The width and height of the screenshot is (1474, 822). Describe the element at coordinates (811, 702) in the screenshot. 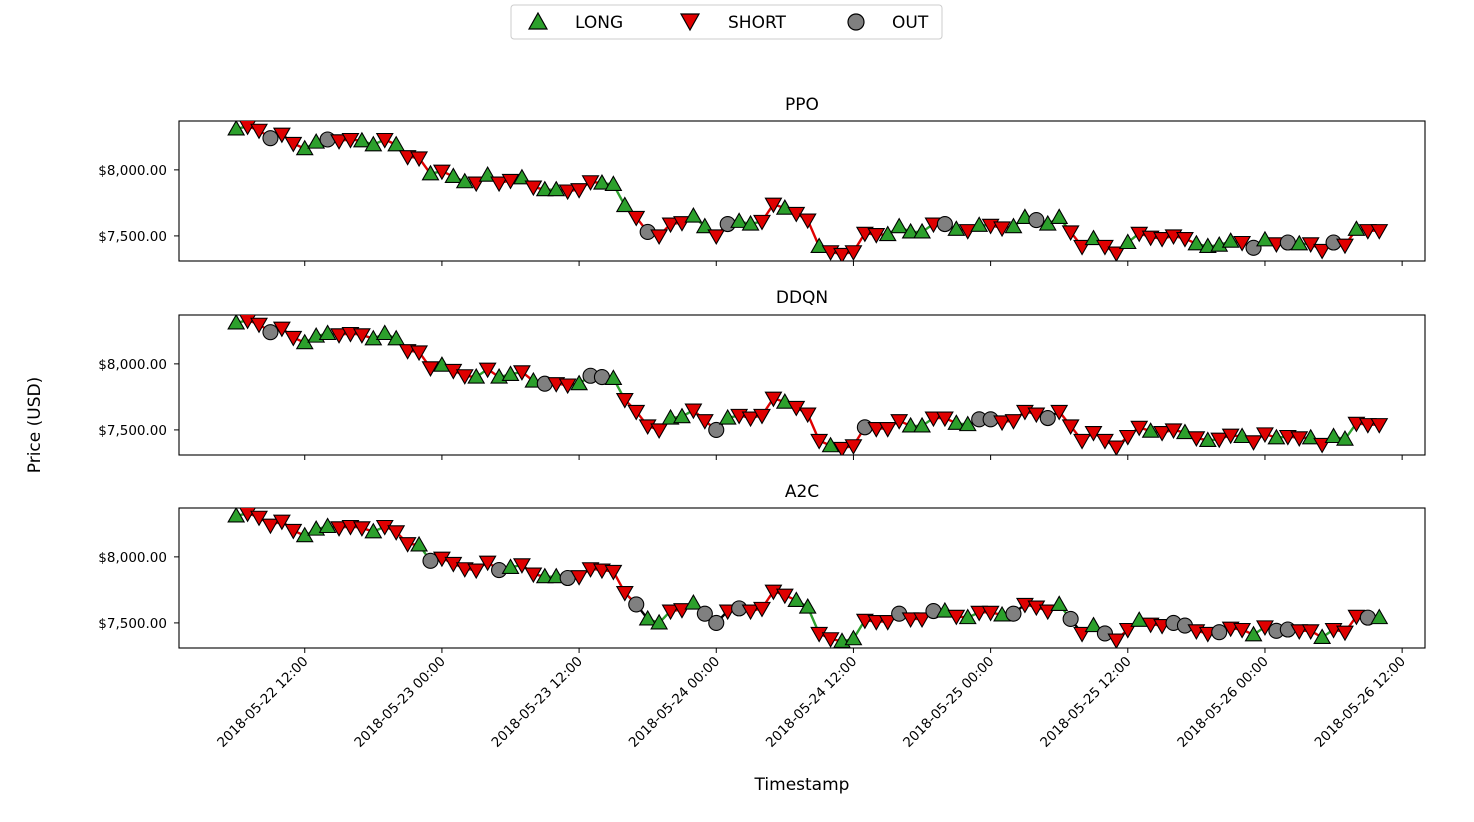

I see `x-tick-label-4: 2018-05-24 12:00` at that location.